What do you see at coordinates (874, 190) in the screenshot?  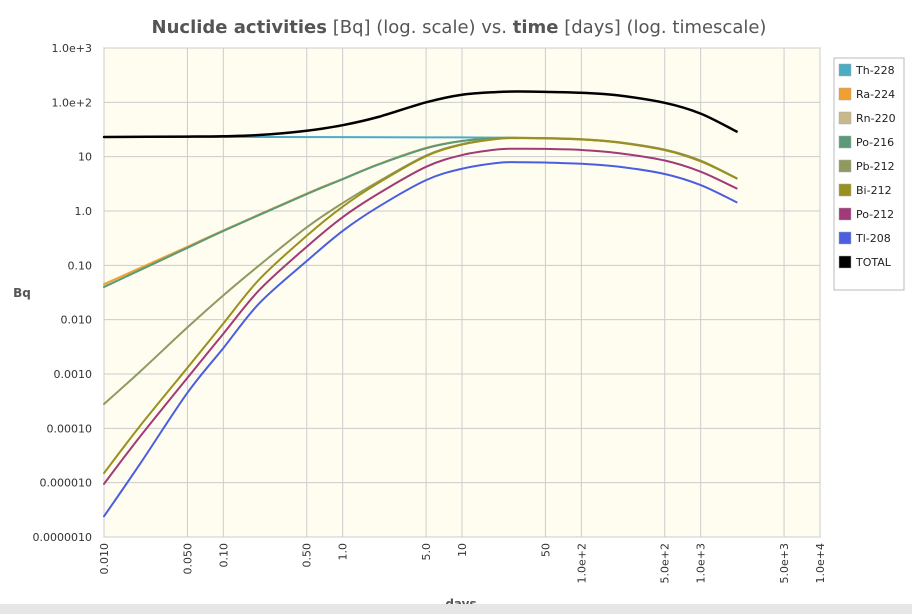 I see `legend-label-bi-212: Bi-212` at bounding box center [874, 190].